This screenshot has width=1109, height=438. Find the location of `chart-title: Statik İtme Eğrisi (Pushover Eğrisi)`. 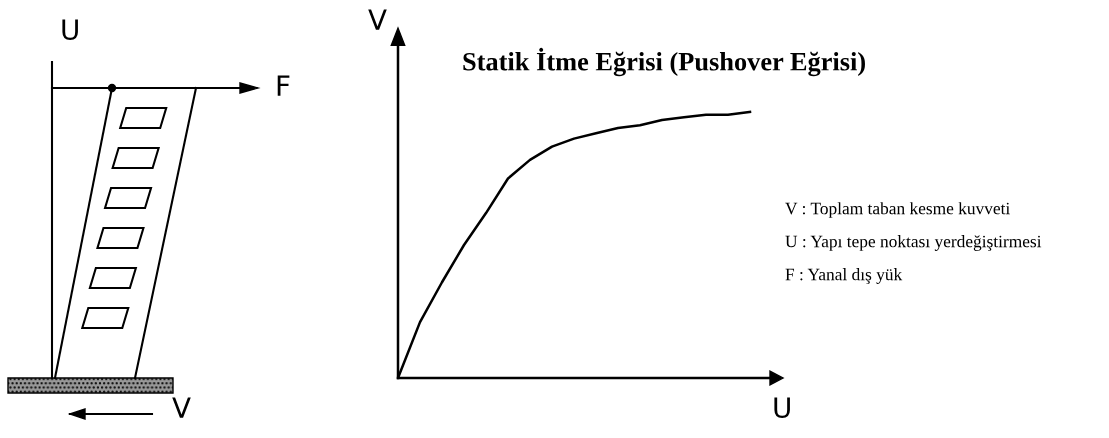

chart-title: Statik İtme Eğrisi (Pushover Eğrisi) is located at coordinates (664, 62).